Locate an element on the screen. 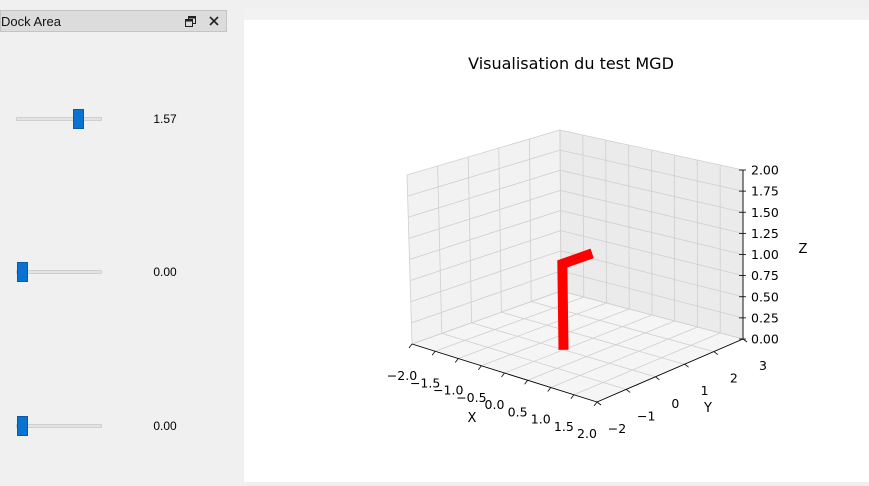 Image resolution: width=869 pixels, height=486 pixels. y-tick-label: −1 is located at coordinates (646, 415).